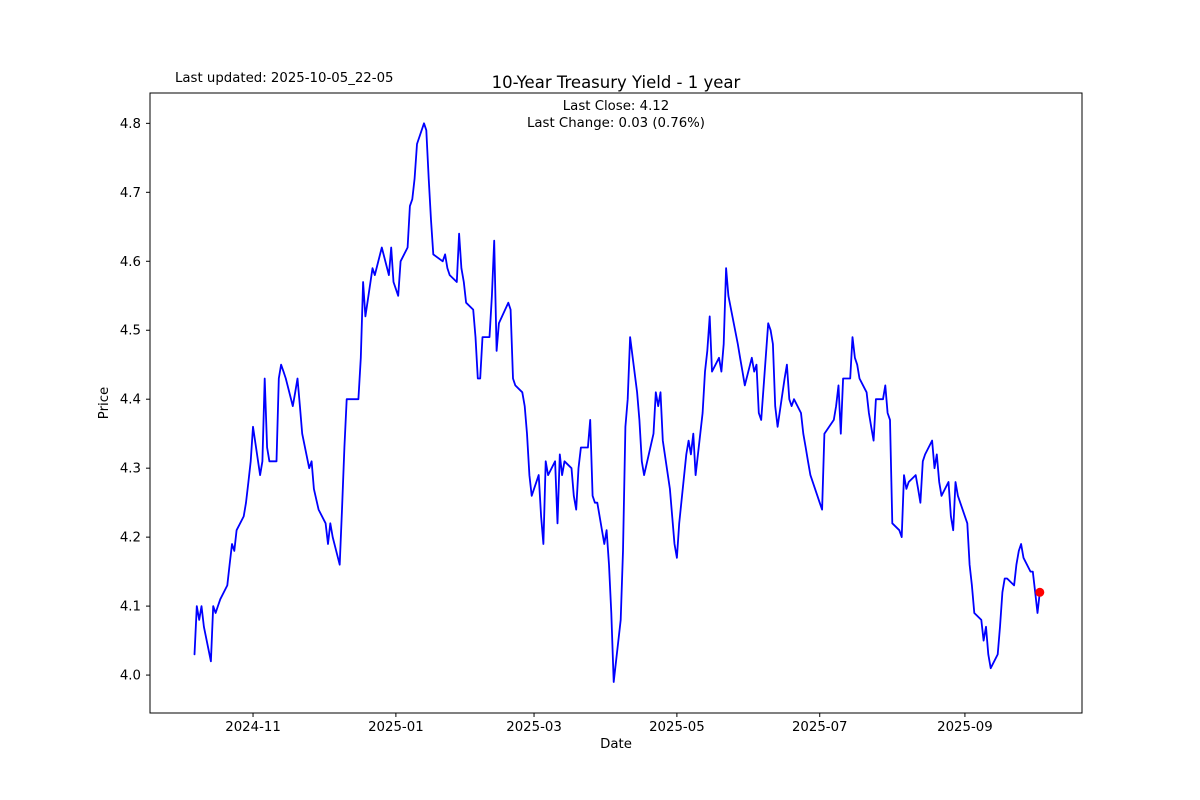 The width and height of the screenshot is (1200, 800). I want to click on x-axis-label: Date, so click(616, 744).